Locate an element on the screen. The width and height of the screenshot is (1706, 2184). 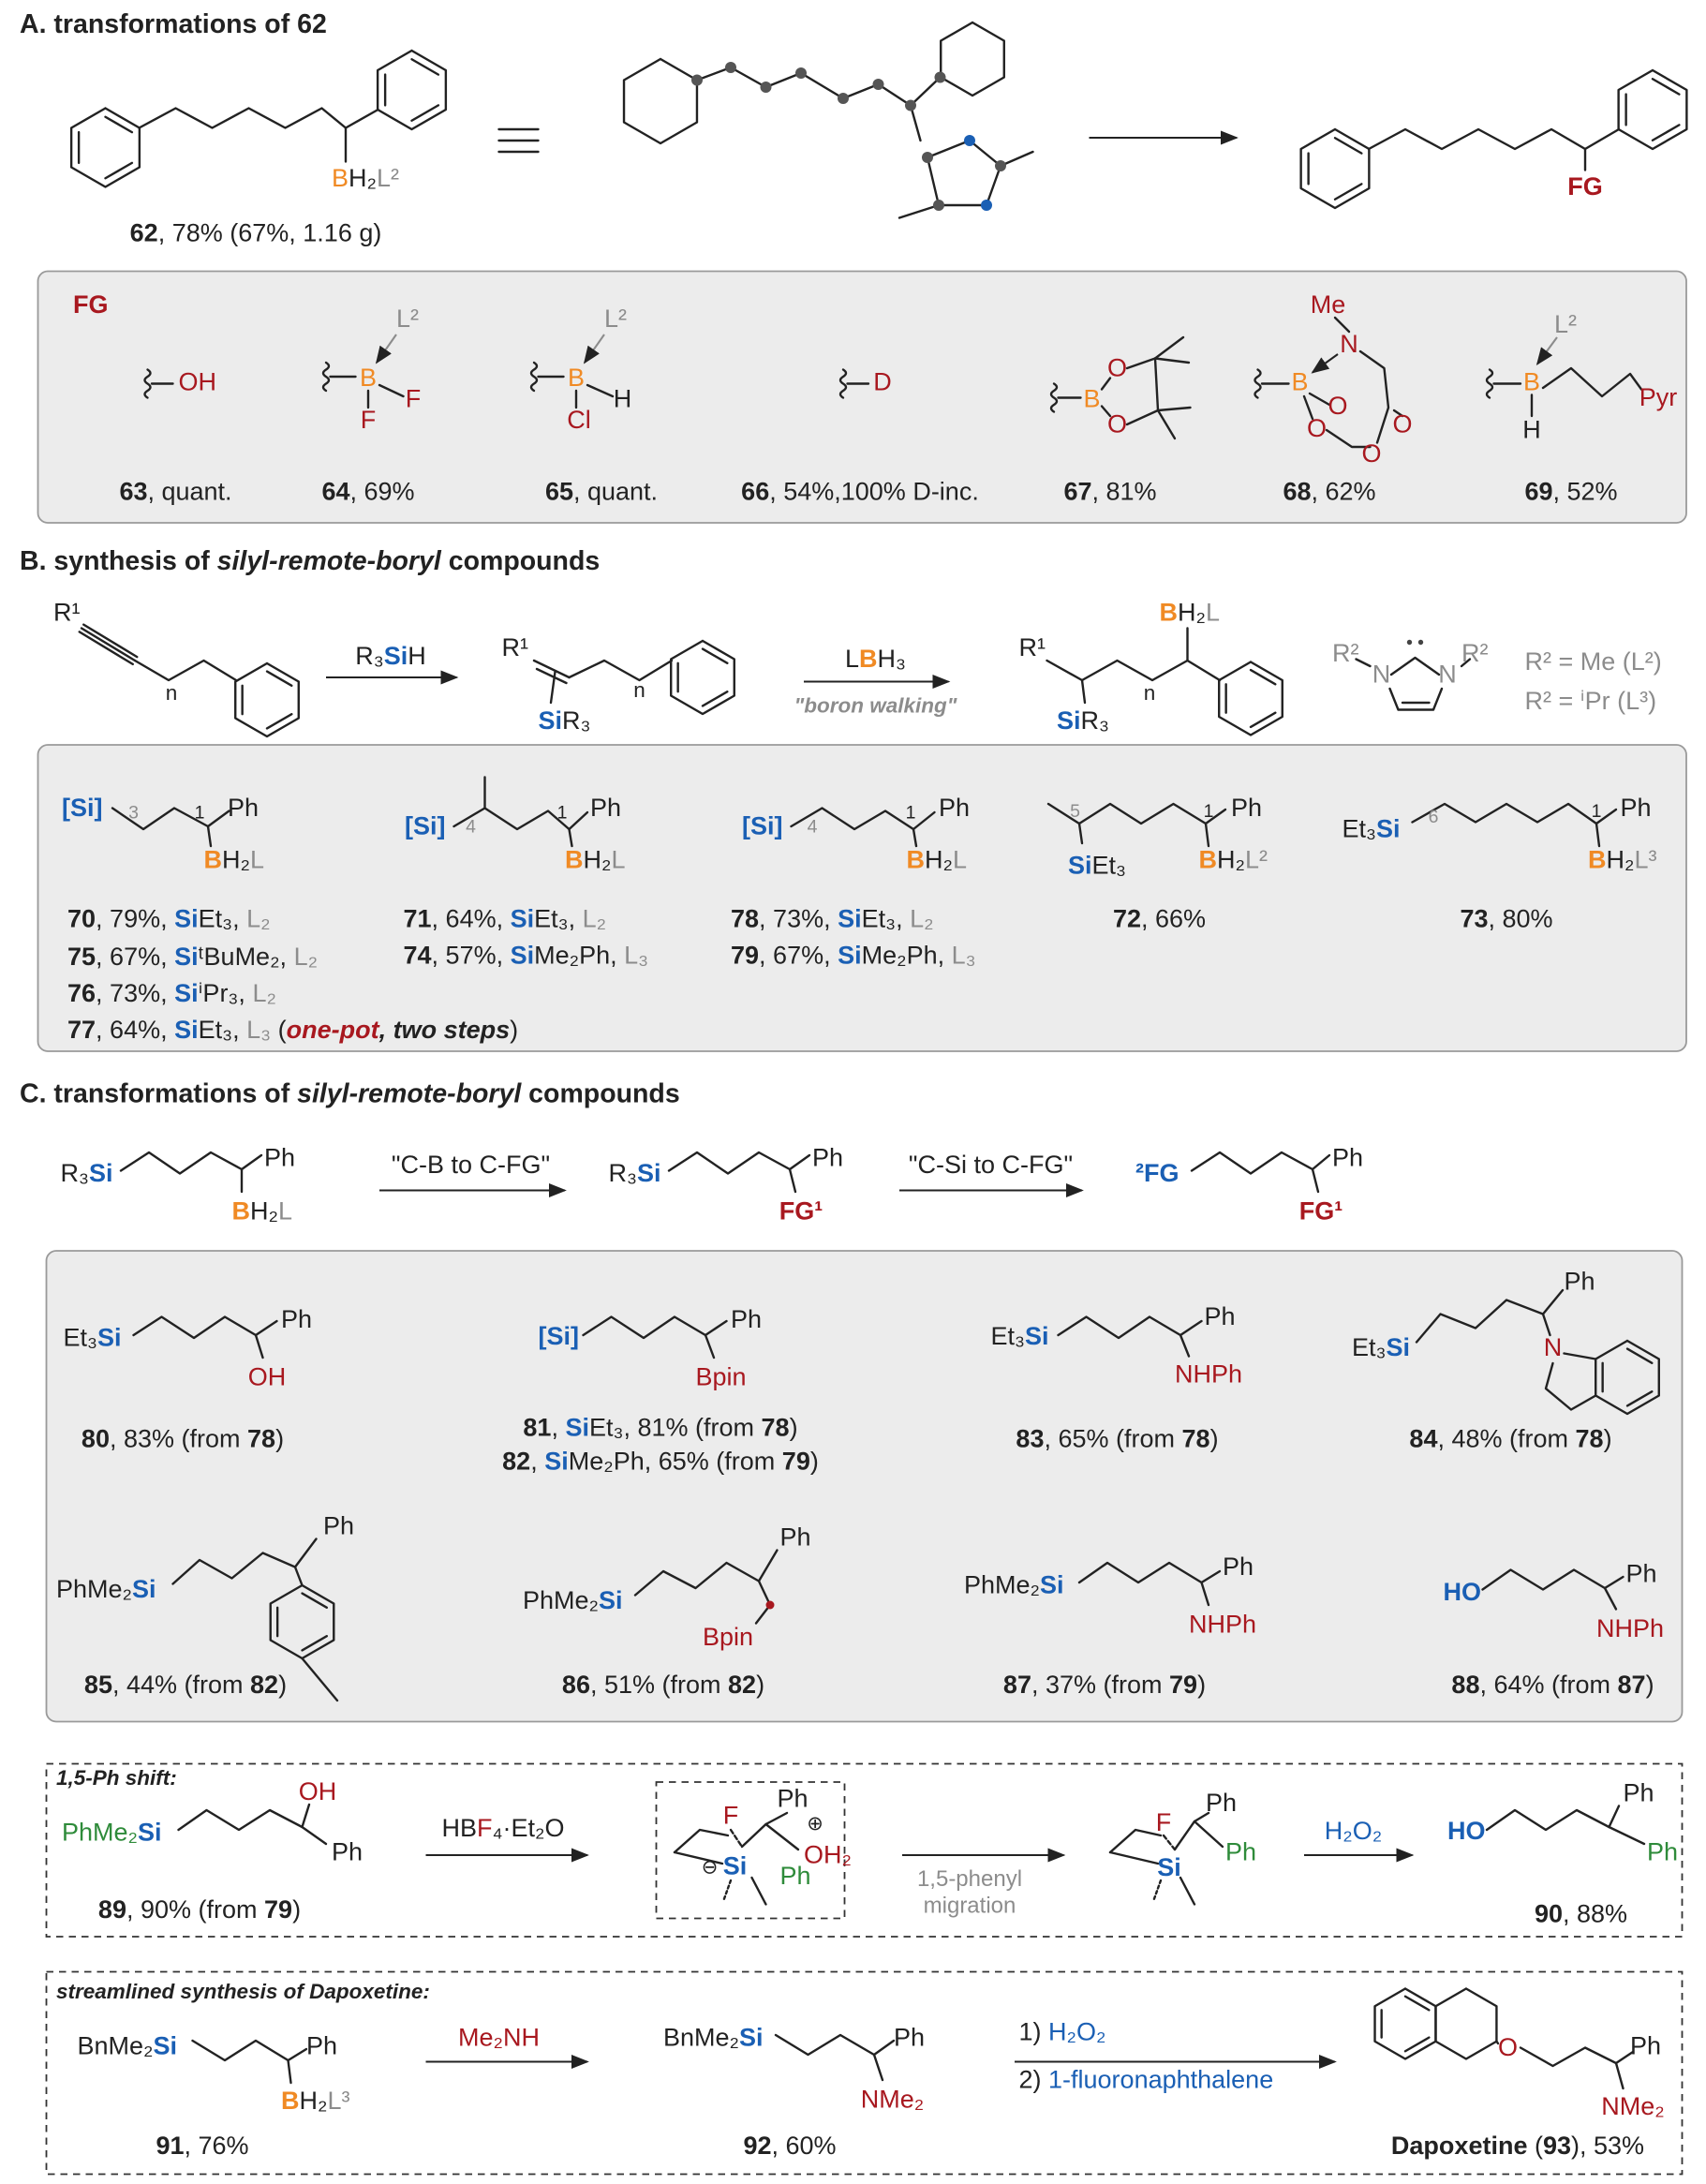
text-run: 87 is located at coordinates (1017, 1685).